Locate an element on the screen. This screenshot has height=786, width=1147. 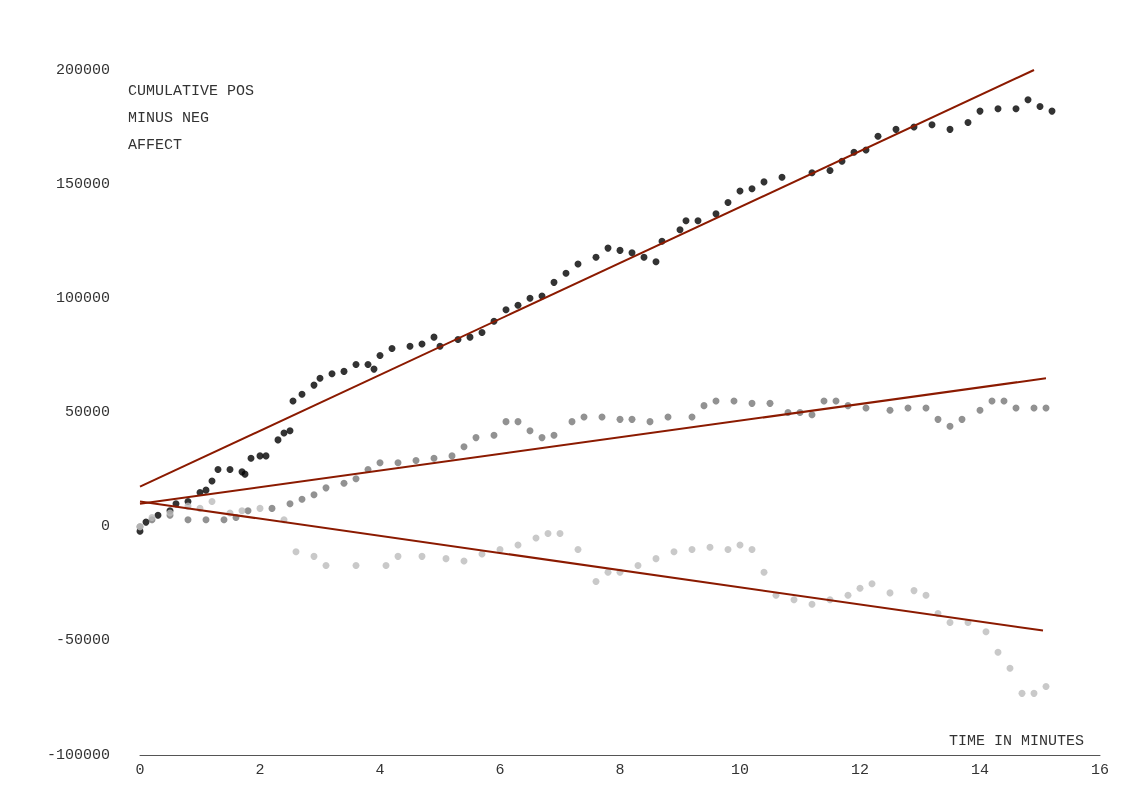
x-axis-title: TIME IN MINUTES is located at coordinates (1016, 741).